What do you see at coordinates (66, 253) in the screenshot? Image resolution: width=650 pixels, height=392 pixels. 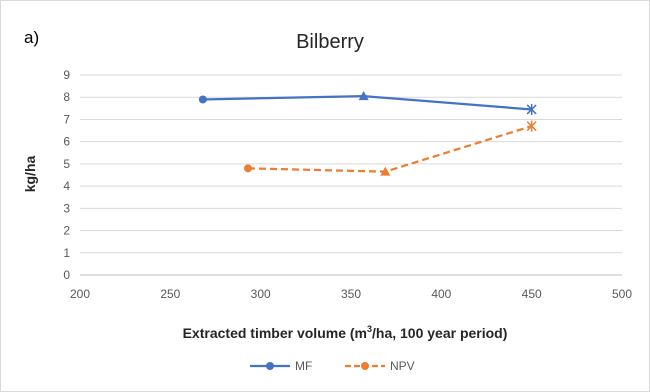 I see `y-tick-1: 1` at bounding box center [66, 253].